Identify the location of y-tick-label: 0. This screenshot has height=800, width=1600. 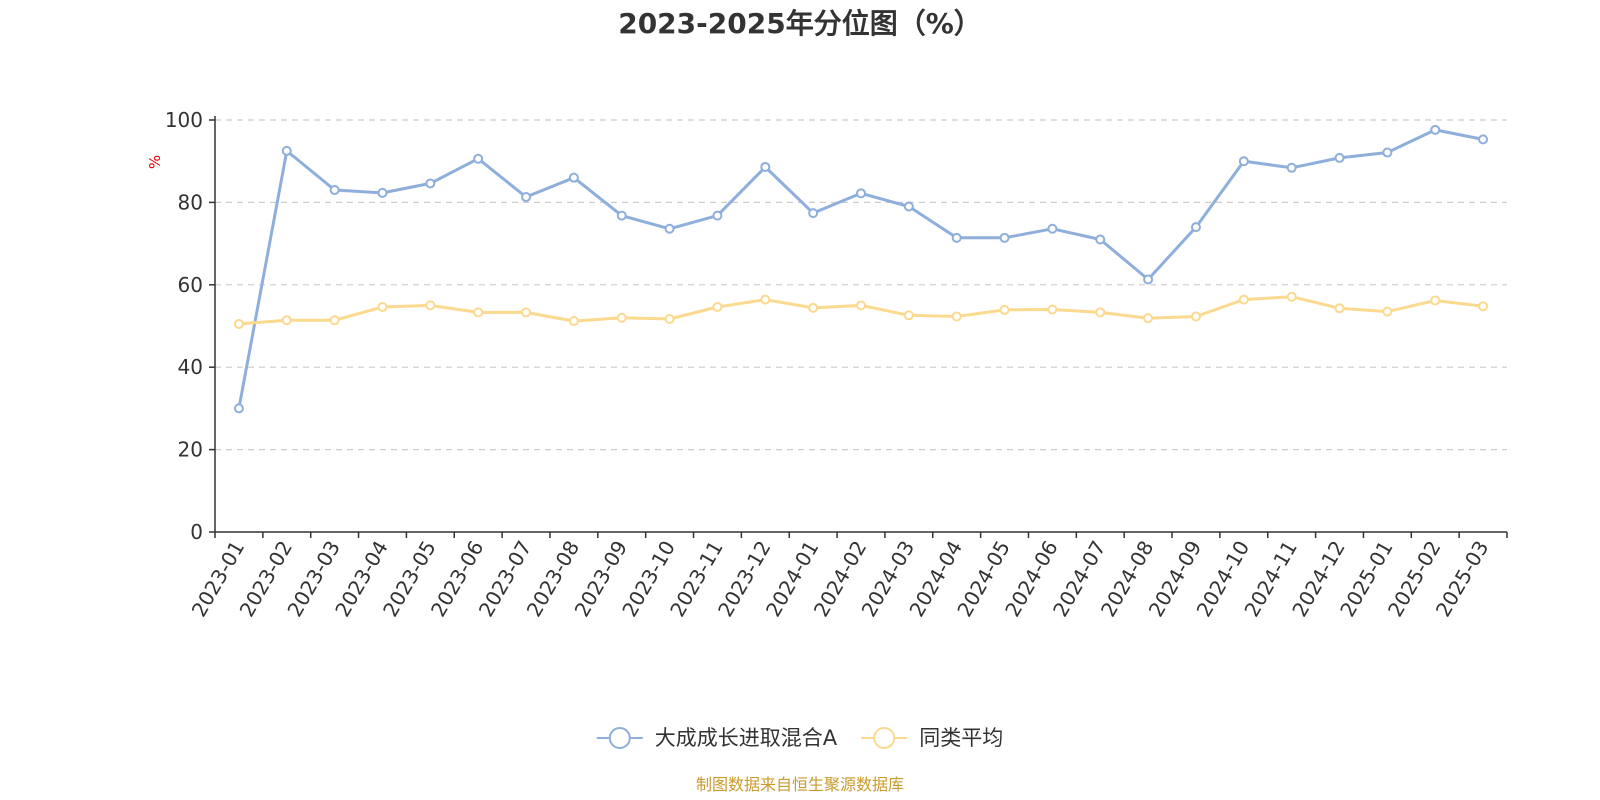
(196, 532).